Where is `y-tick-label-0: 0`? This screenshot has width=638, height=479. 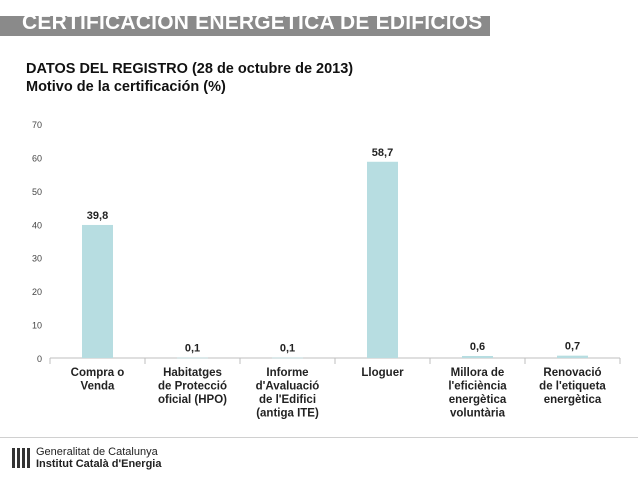
y-tick-label-0: 0 is located at coordinates (39, 359).